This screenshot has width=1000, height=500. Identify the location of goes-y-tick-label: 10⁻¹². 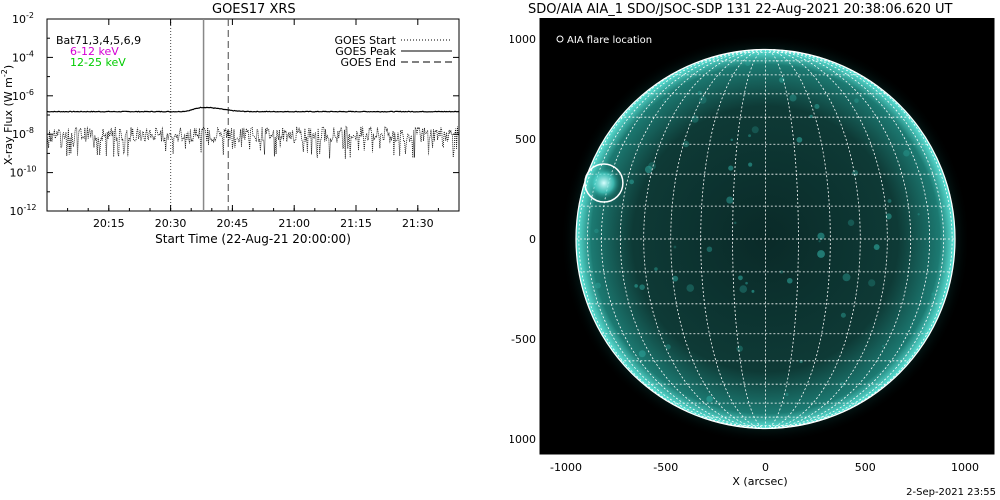
(22, 210).